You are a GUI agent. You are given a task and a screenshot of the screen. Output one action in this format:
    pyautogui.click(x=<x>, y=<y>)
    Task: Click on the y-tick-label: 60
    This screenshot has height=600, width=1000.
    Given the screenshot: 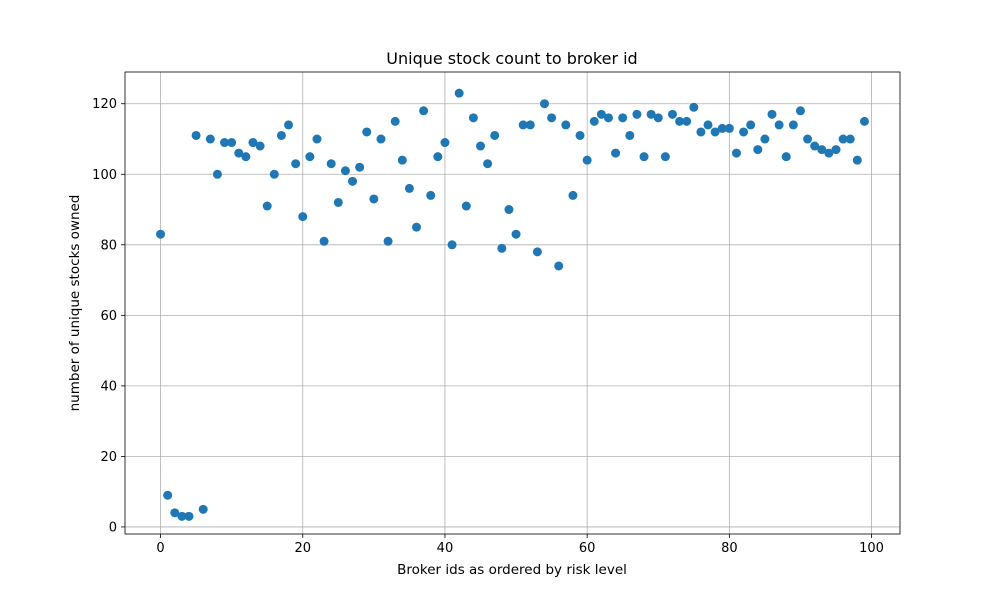 What is the action you would take?
    pyautogui.click(x=108, y=316)
    